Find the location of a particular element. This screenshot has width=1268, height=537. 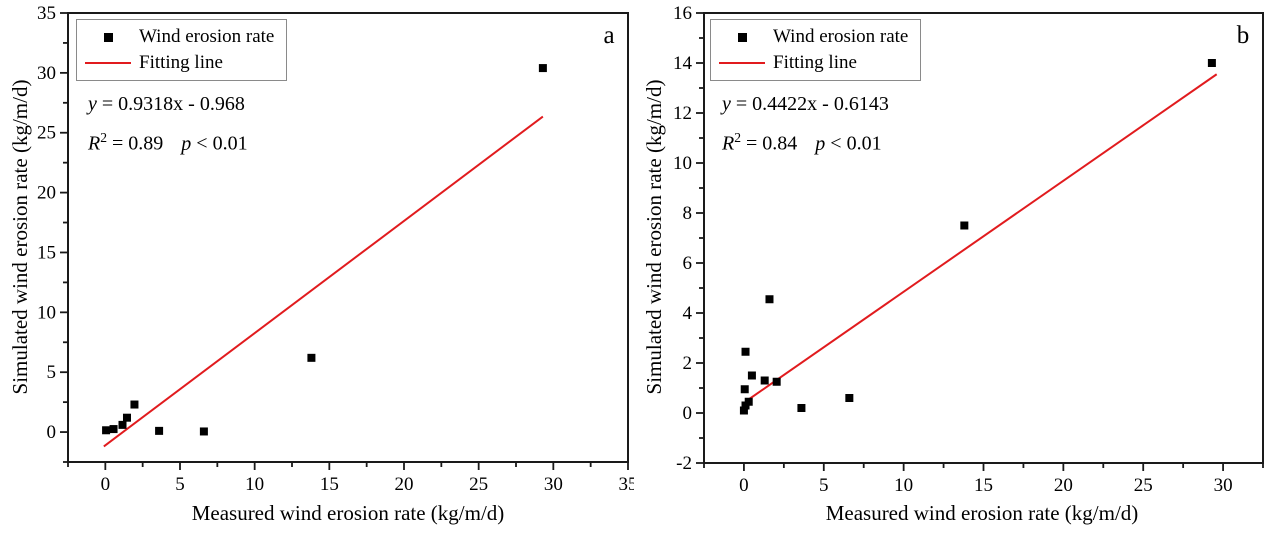

r-squared-text: R2 = 0.89 p < 0.01 is located at coordinates (168, 141).